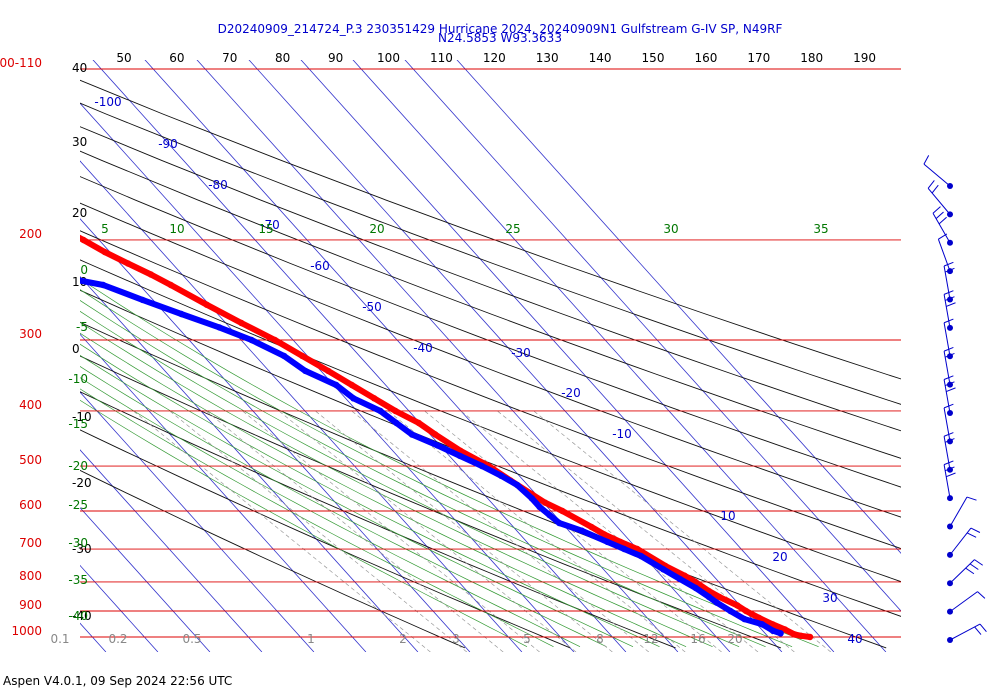 This screenshot has height=700, width=1000. Describe the element at coordinates (30, 505) in the screenshot. I see `pressure-tick-label: 600` at that location.